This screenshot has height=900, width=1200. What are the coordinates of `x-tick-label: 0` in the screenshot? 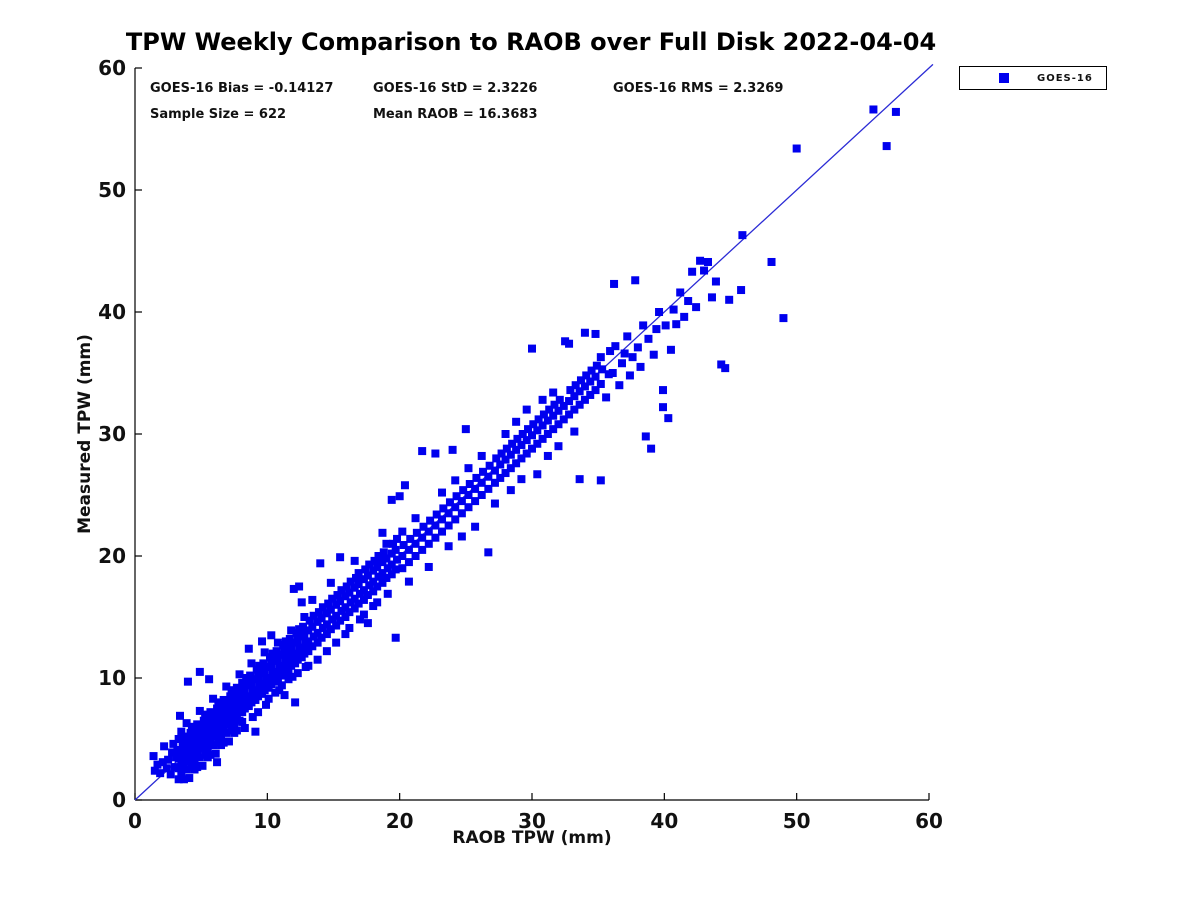 It's located at (135, 821).